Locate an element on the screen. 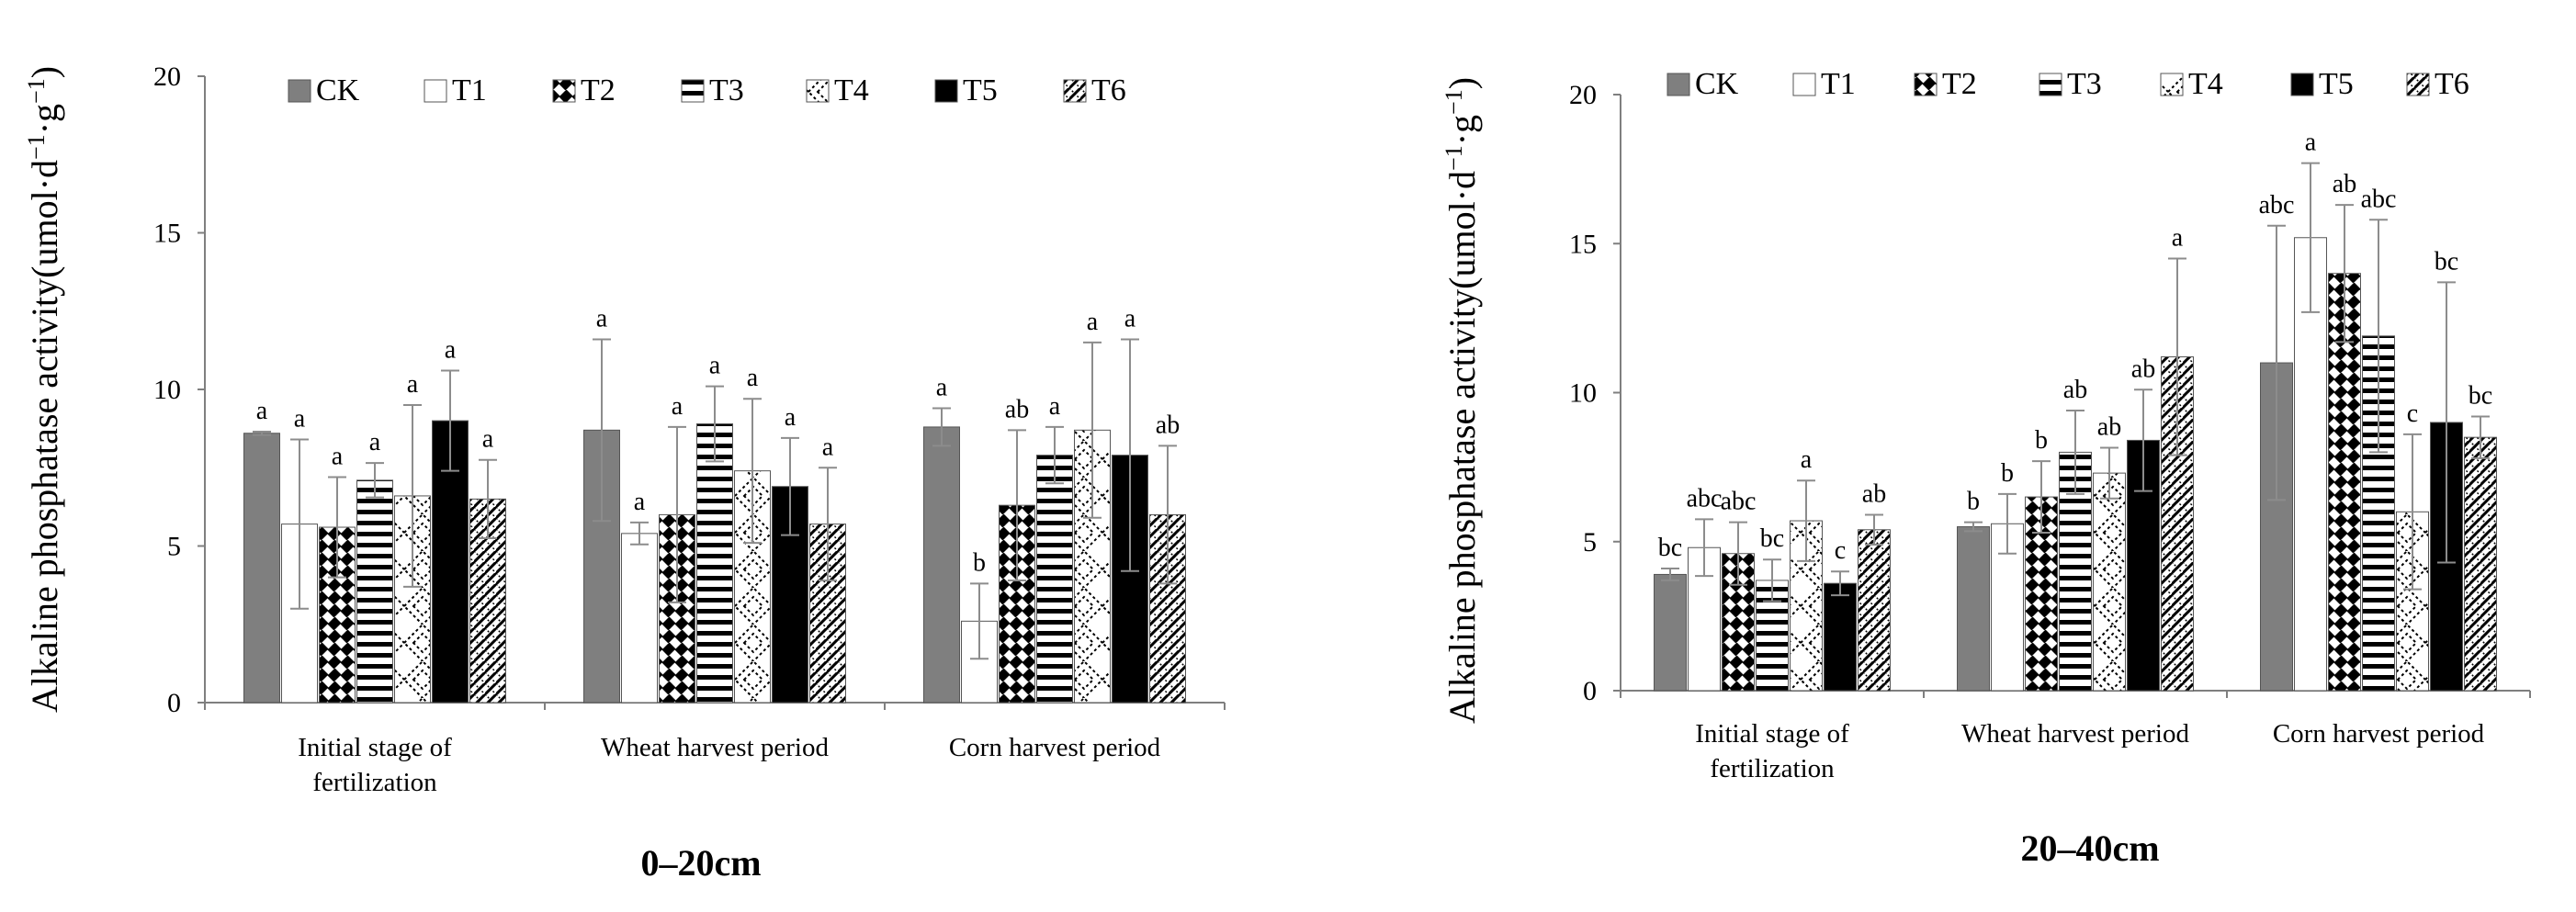 The image size is (2576, 912). y-tick-label: 0 is located at coordinates (1590, 691).